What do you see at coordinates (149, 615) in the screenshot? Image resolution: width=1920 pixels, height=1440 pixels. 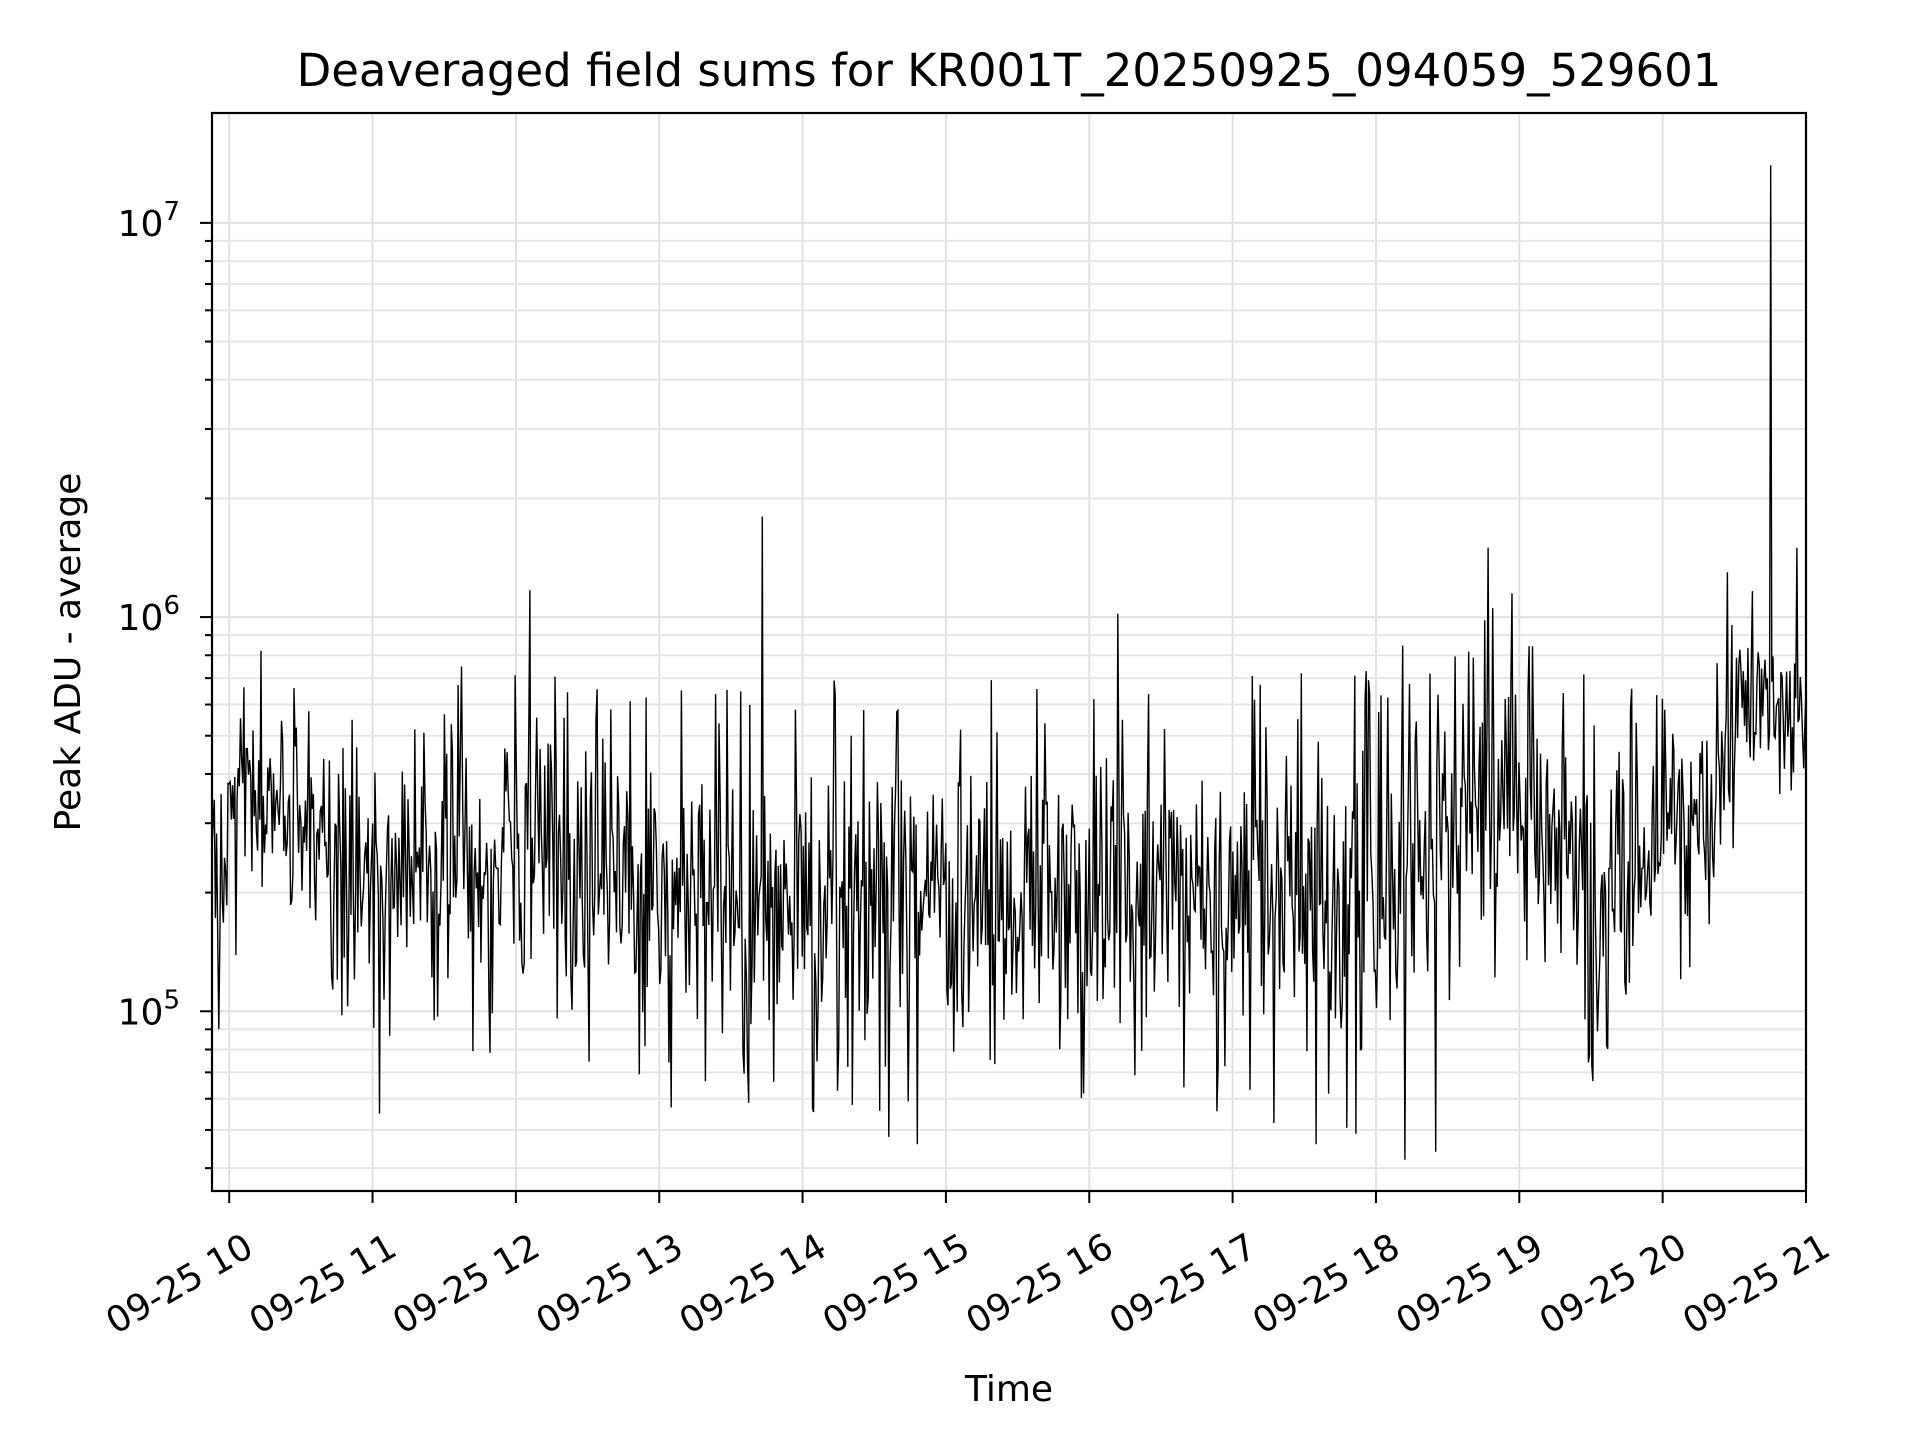 I see `y-tick-label: 10⁶` at bounding box center [149, 615].